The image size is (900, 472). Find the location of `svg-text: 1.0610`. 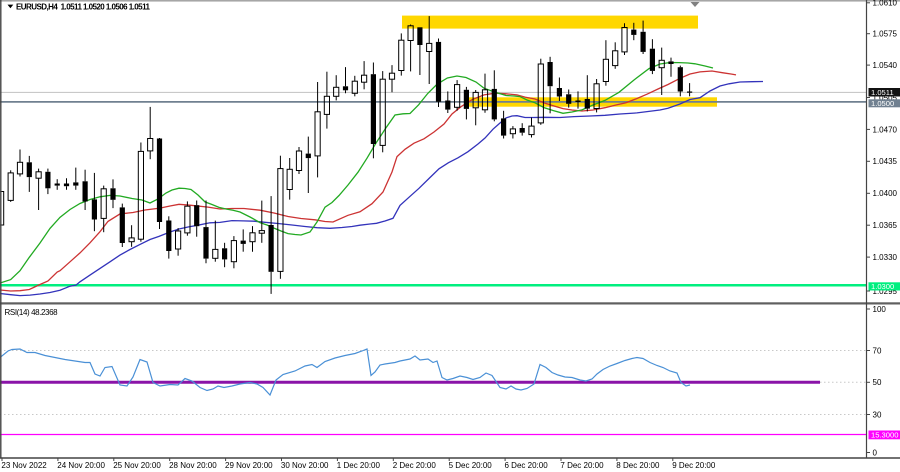

svg-text: 1.0610 is located at coordinates (885, 4).